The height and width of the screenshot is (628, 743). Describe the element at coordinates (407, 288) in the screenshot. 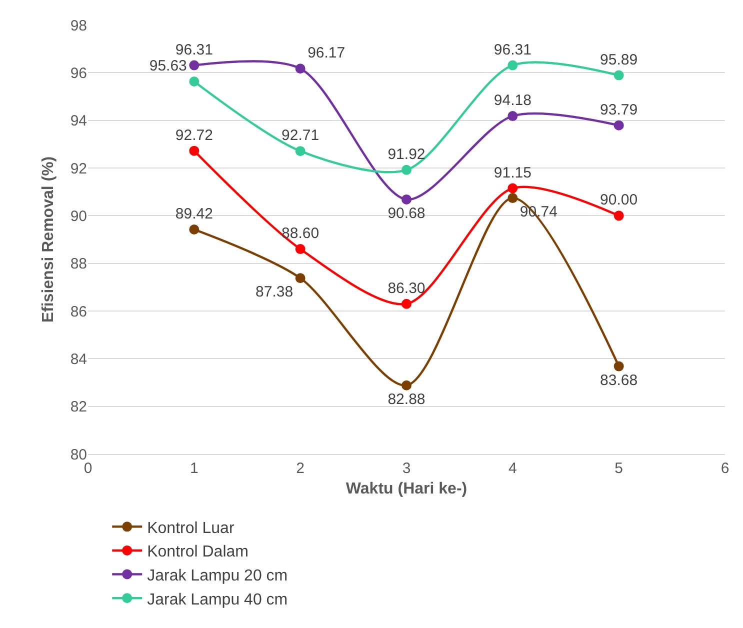

I see `data-label: 86.30` at that location.